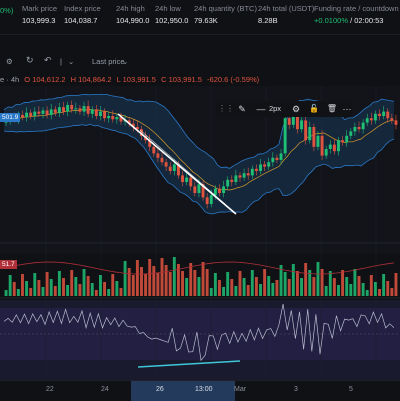  Describe the element at coordinates (108, 61) in the screenshot. I see `last-price-selector: Last price` at that location.